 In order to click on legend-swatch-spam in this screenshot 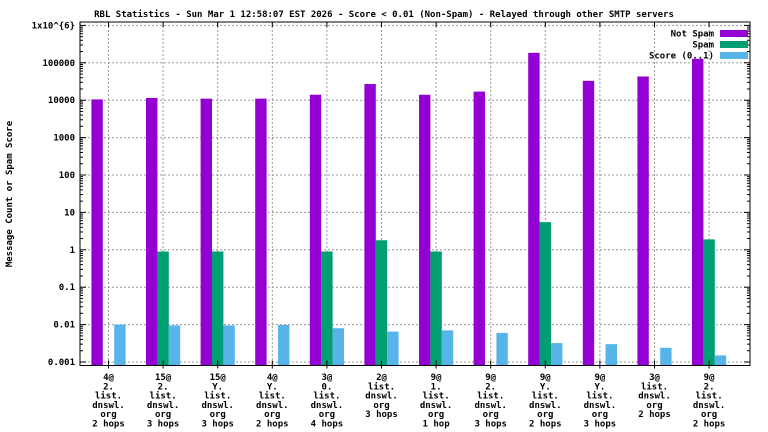, I will do `click(734, 44)`.